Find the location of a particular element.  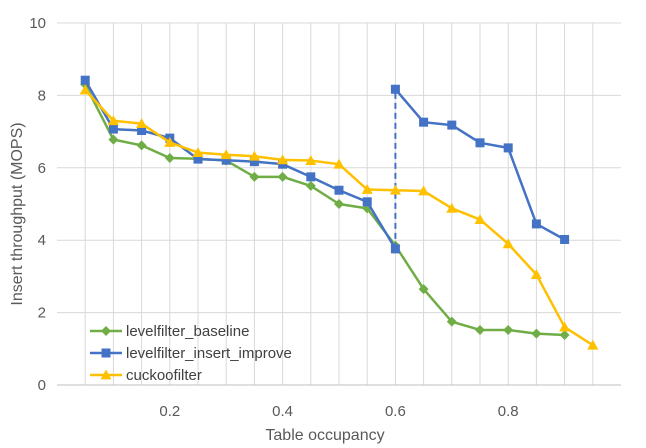

x-tick-label: 0.8 is located at coordinates (508, 411).